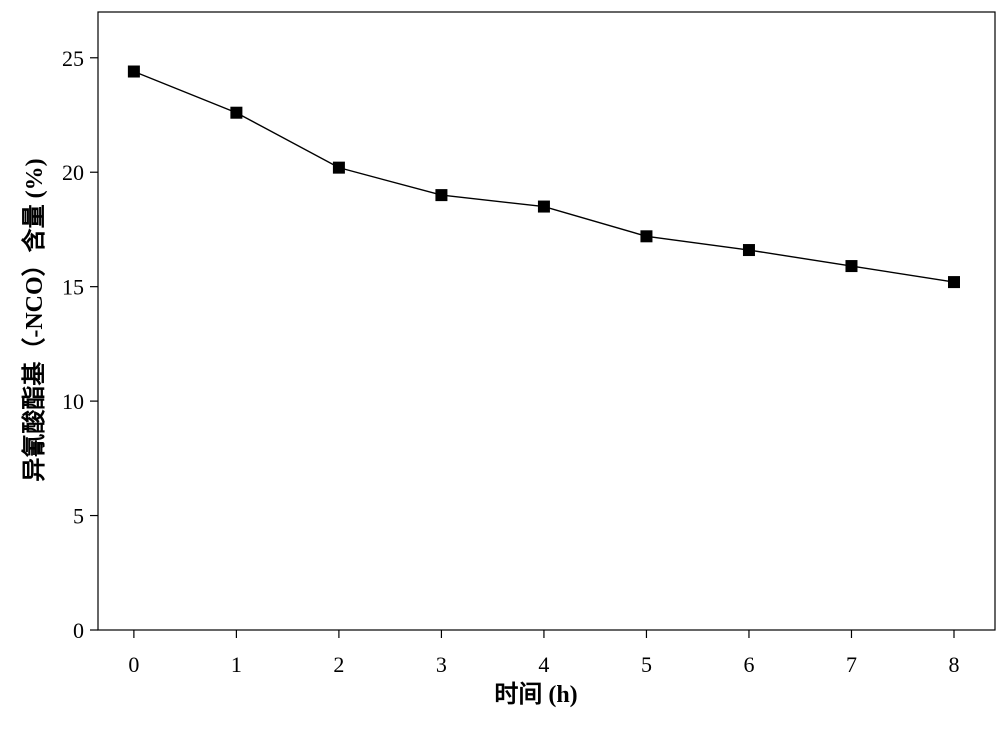 The image size is (1000, 730). I want to click on x-tick-label: 2, so click(338, 664).